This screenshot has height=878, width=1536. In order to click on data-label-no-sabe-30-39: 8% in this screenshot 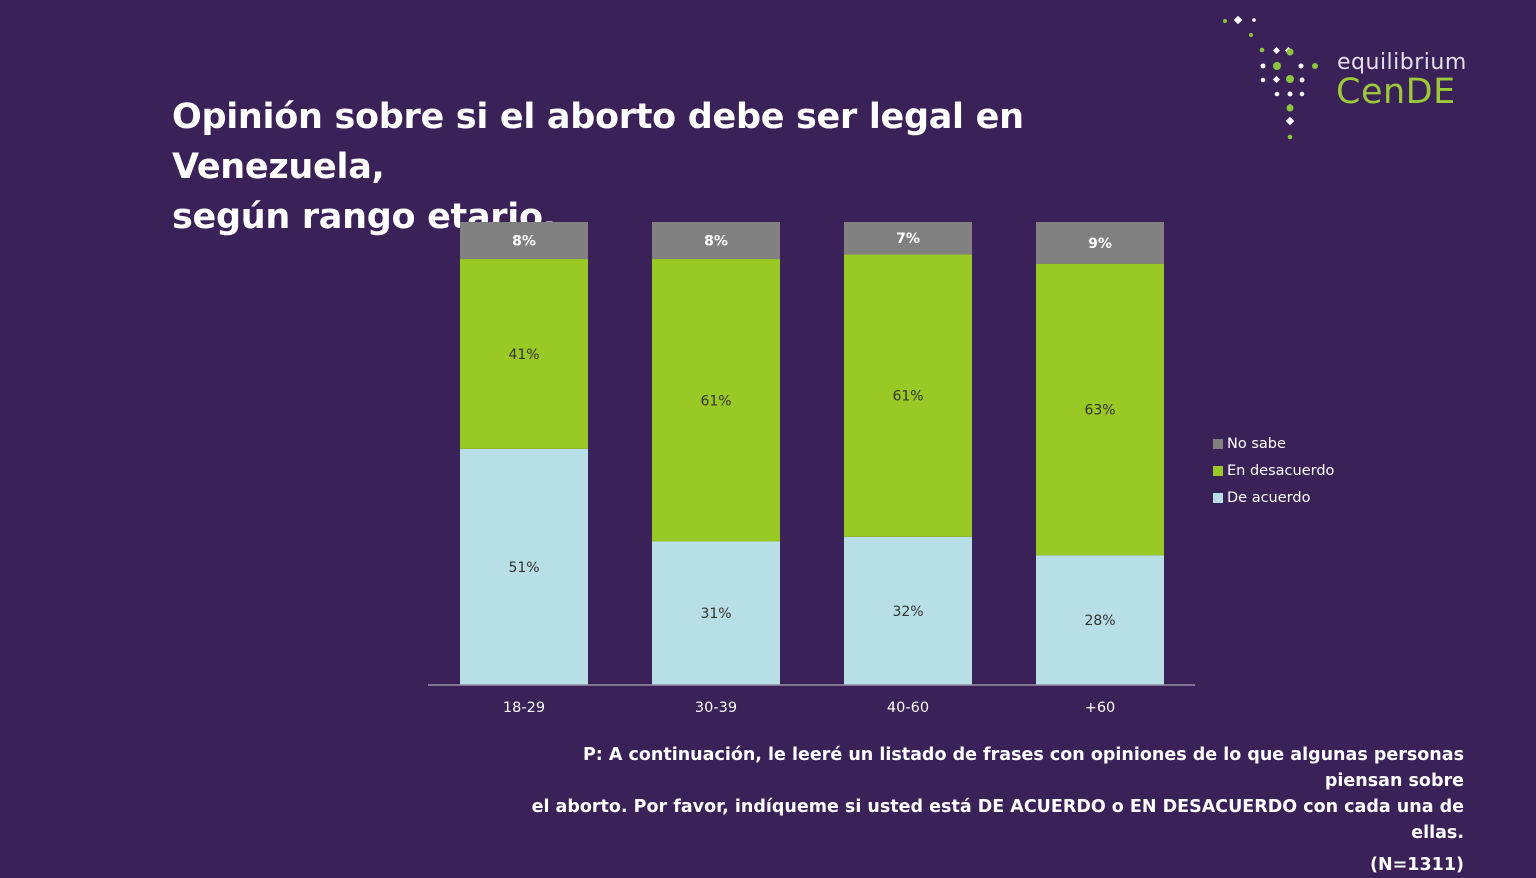, I will do `click(716, 242)`.